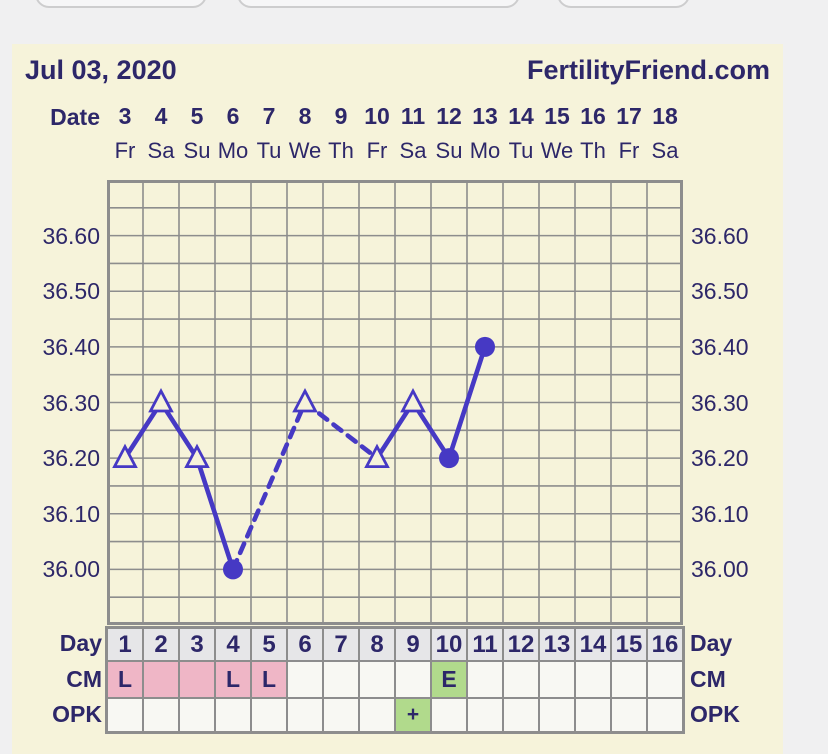  I want to click on date-axis-label: Date, so click(75, 117).